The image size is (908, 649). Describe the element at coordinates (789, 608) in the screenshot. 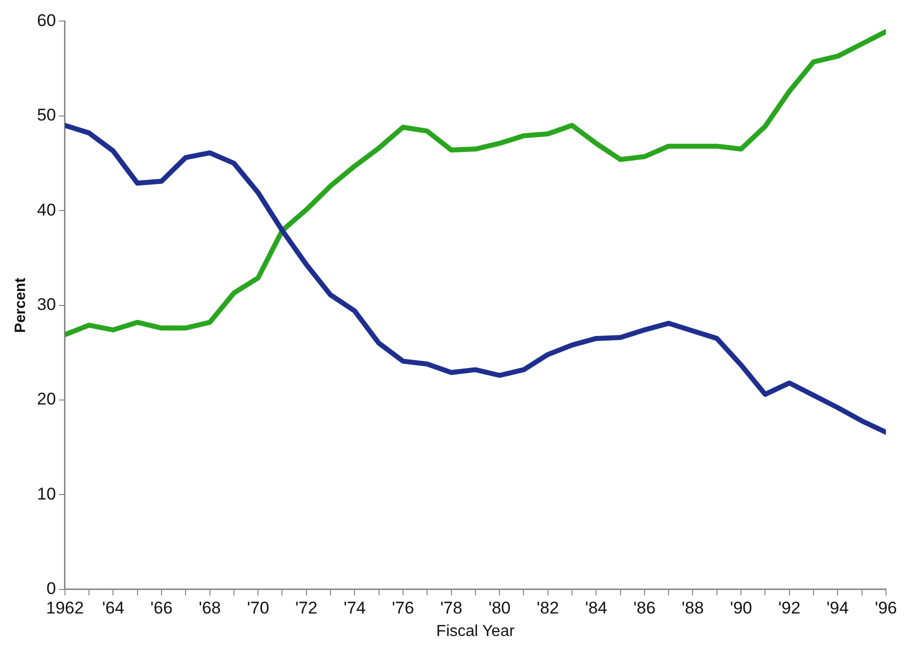

I see `x-tick-label: '92` at that location.